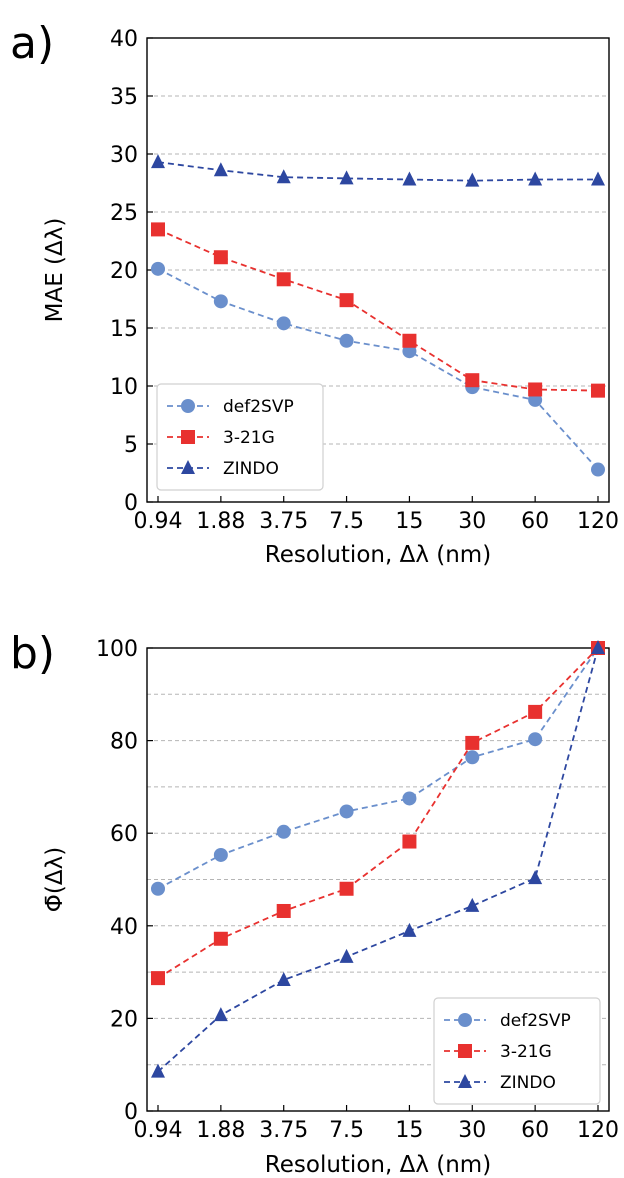  I want to click on y-axis-label: MAE (Δλ), so click(55, 270).